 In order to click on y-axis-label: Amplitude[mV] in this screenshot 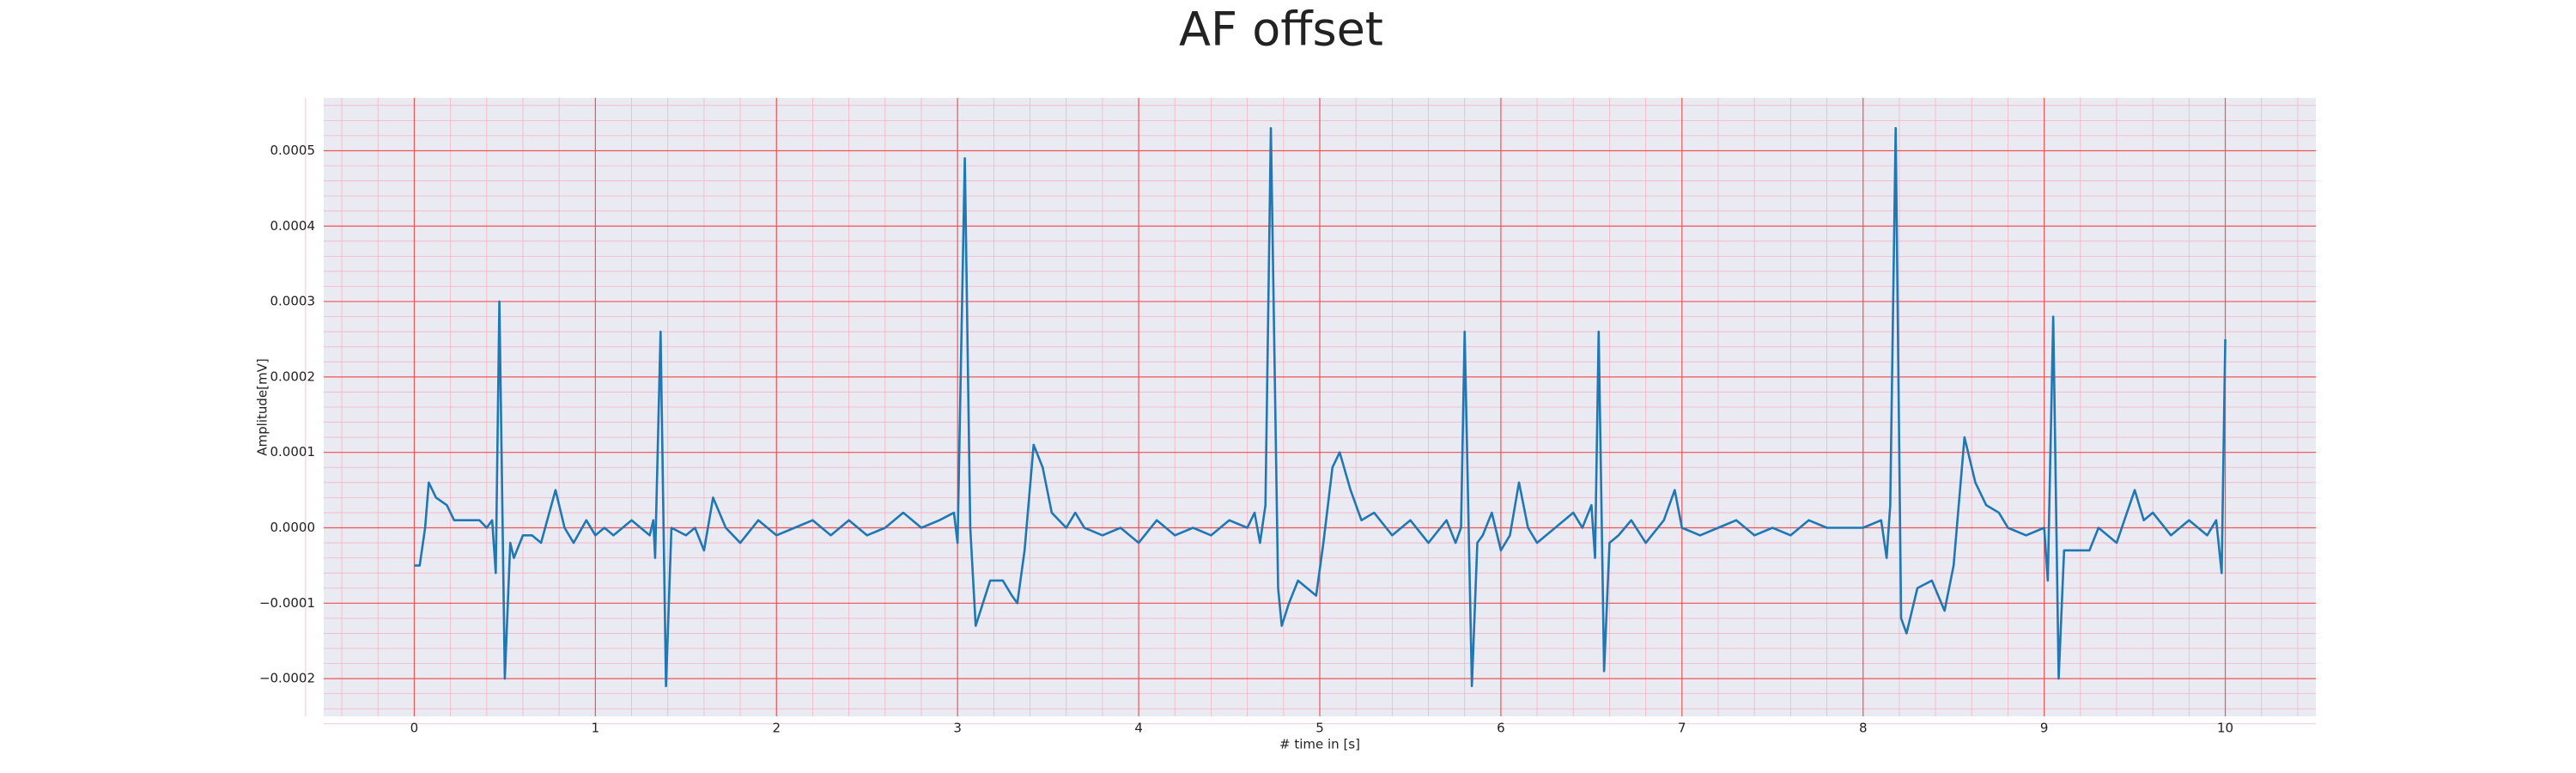, I will do `click(262, 406)`.